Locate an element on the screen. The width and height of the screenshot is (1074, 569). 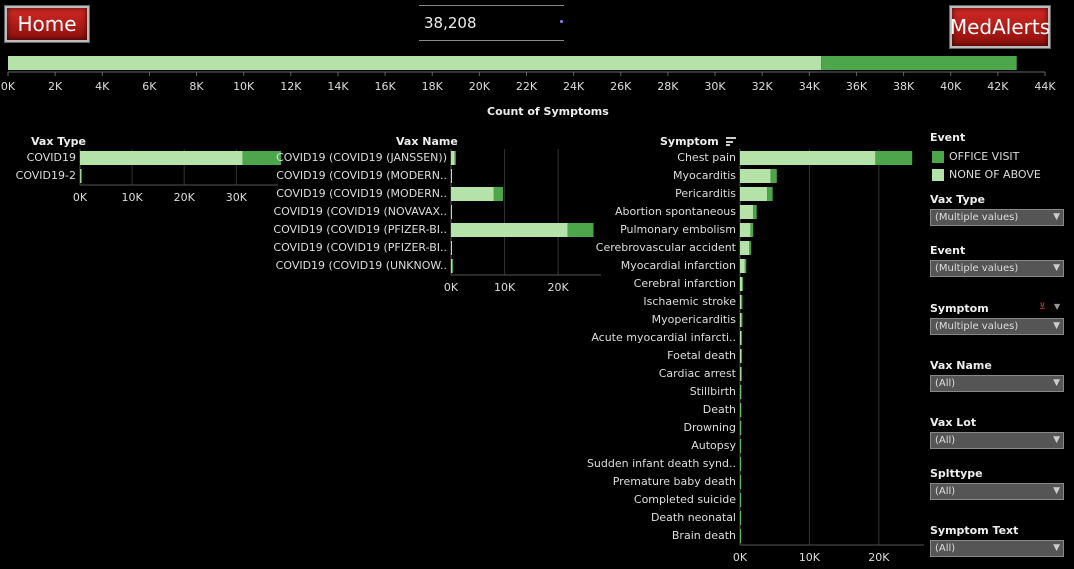
top-tick-label: 28K is located at coordinates (668, 86).